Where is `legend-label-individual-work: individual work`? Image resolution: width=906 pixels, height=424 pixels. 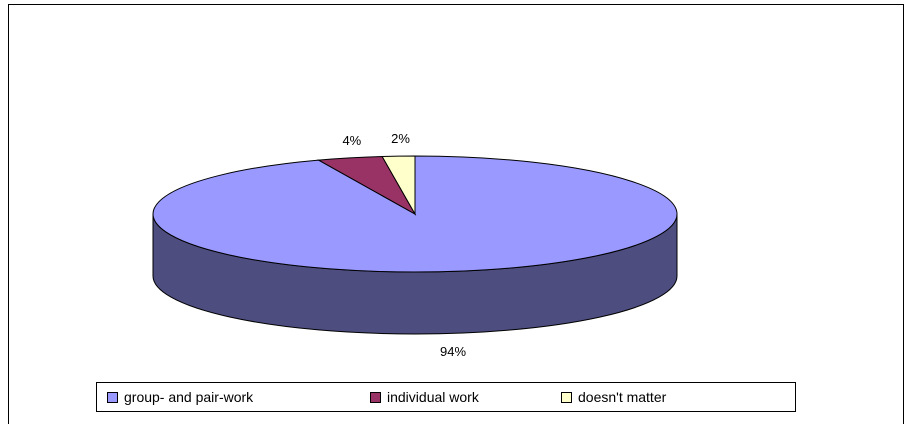 legend-label-individual-work: individual work is located at coordinates (433, 397).